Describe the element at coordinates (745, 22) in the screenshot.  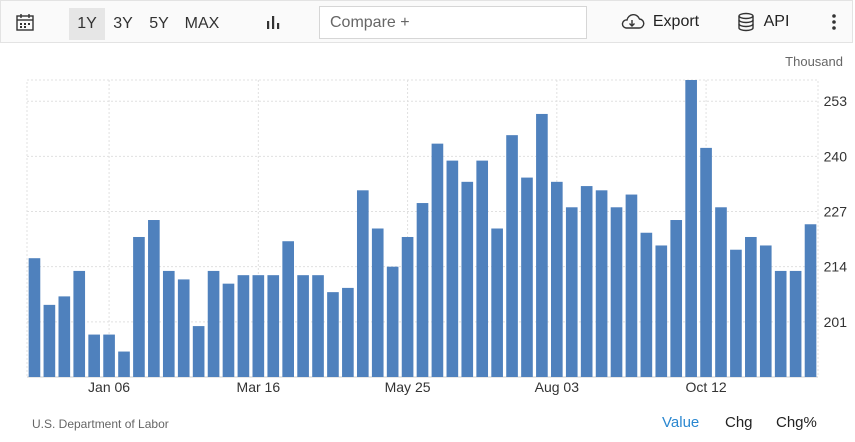
I see `database-icon` at that location.